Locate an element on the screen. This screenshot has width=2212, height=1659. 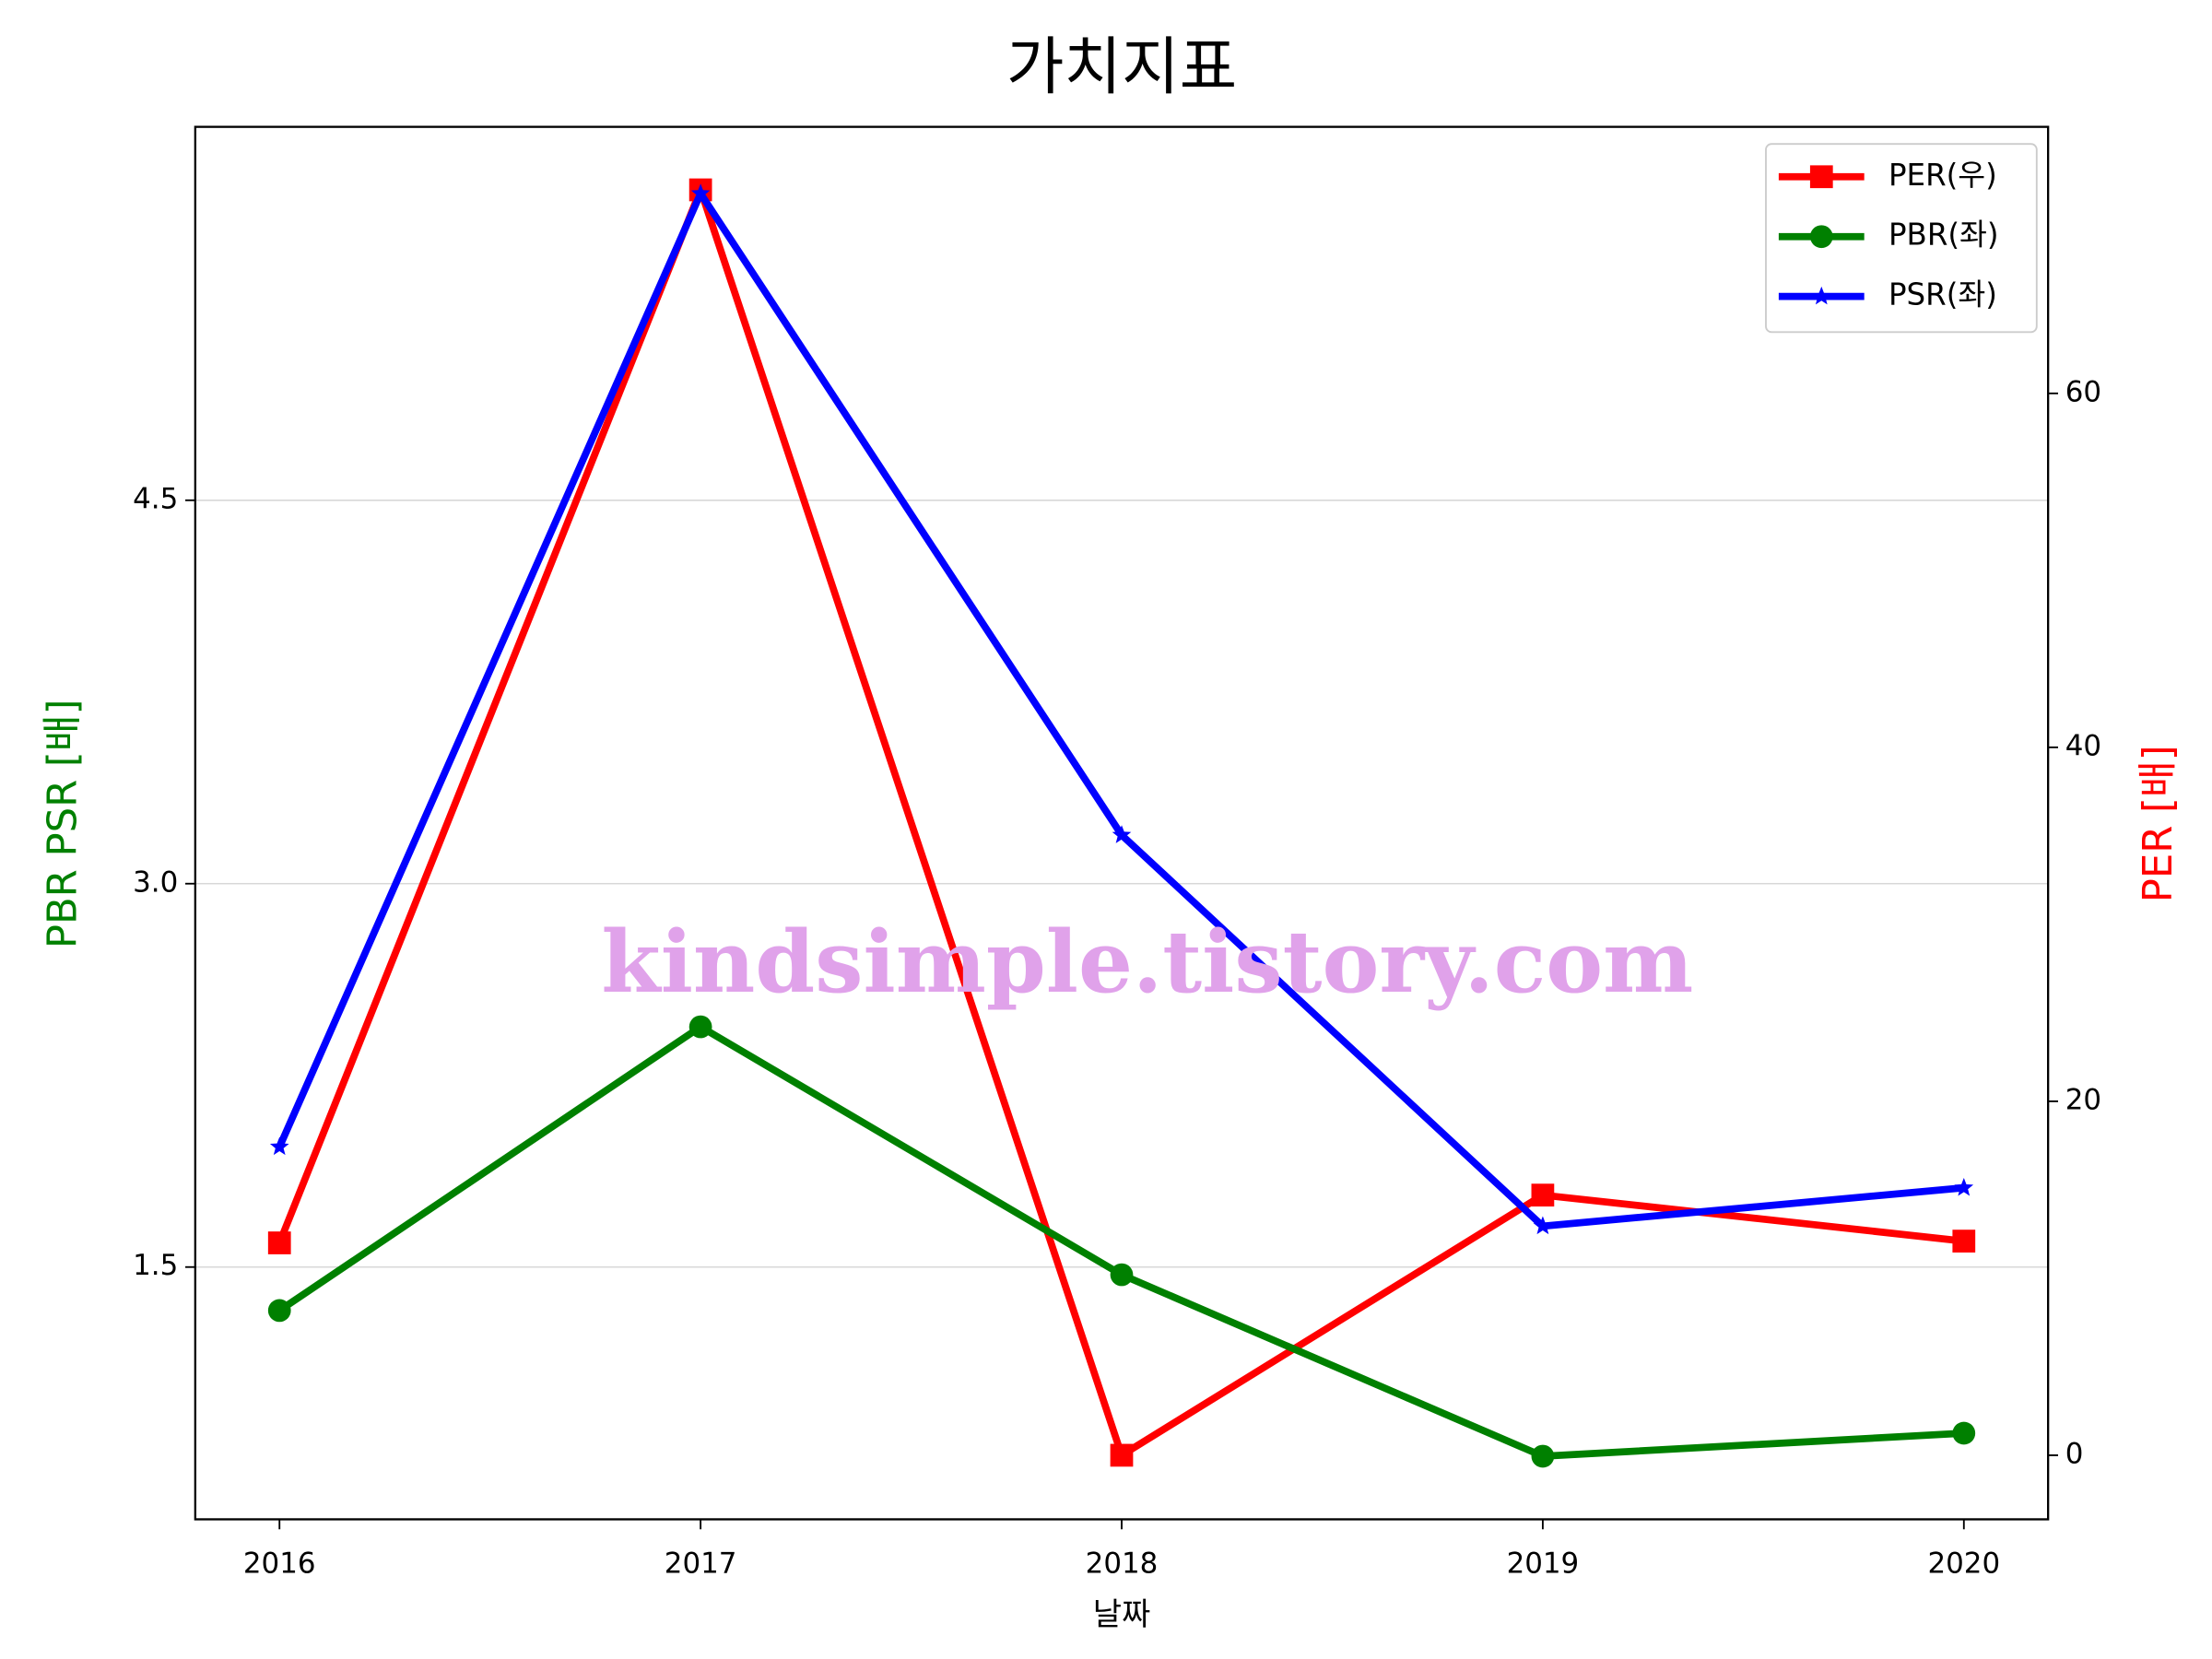
watermark: kindsimple.tistory.com is located at coordinates (1147, 962).